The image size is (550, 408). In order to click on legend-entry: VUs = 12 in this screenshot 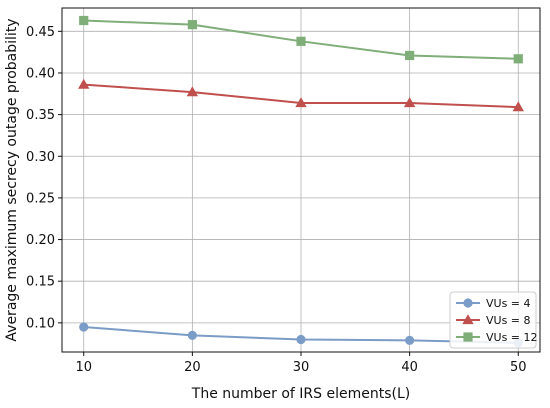, I will do `click(497, 337)`.